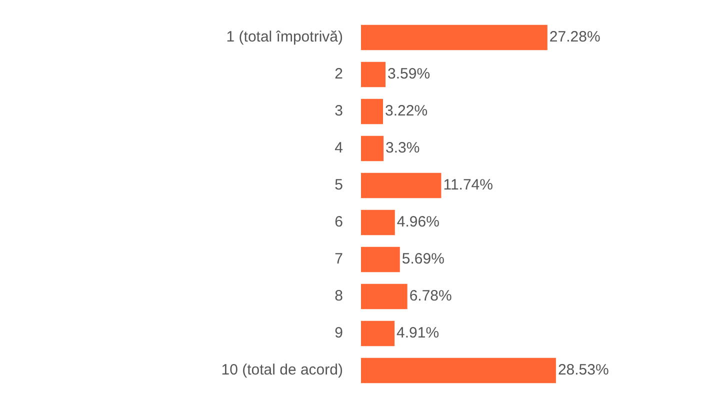 This screenshot has height=408, width=710. Describe the element at coordinates (574, 37) in the screenshot. I see `data-label: 27.28%` at that location.